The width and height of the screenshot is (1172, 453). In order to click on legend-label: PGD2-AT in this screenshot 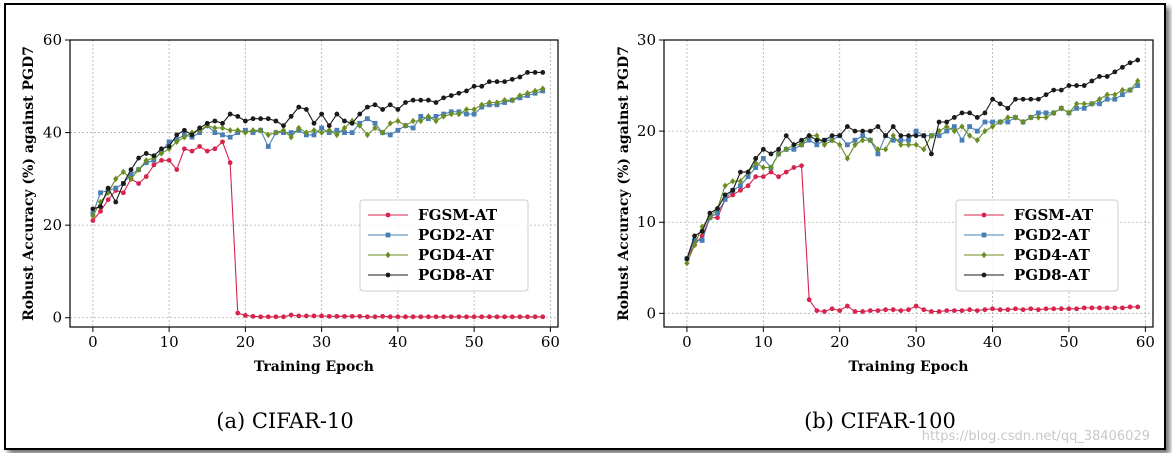, I will do `click(456, 235)`.